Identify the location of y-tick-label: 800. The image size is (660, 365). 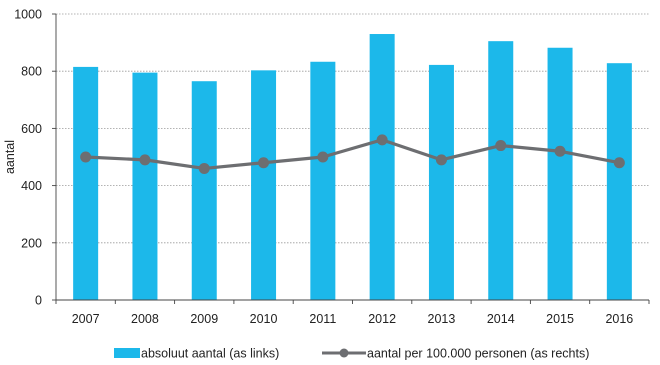
(31, 72).